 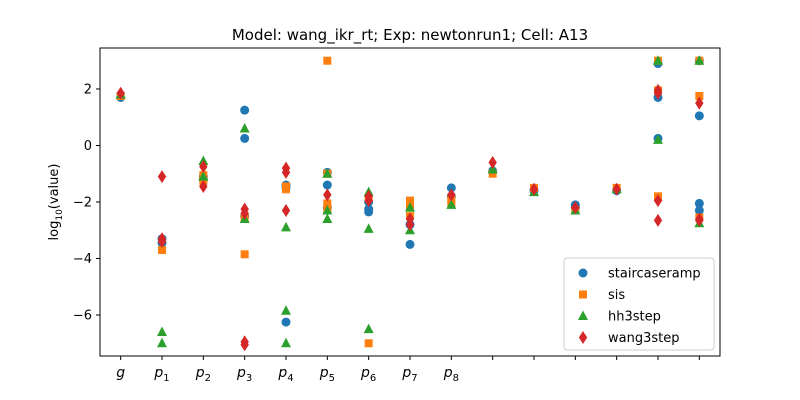 What do you see at coordinates (244, 374) in the screenshot?
I see `x-tick-label: p3` at bounding box center [244, 374].